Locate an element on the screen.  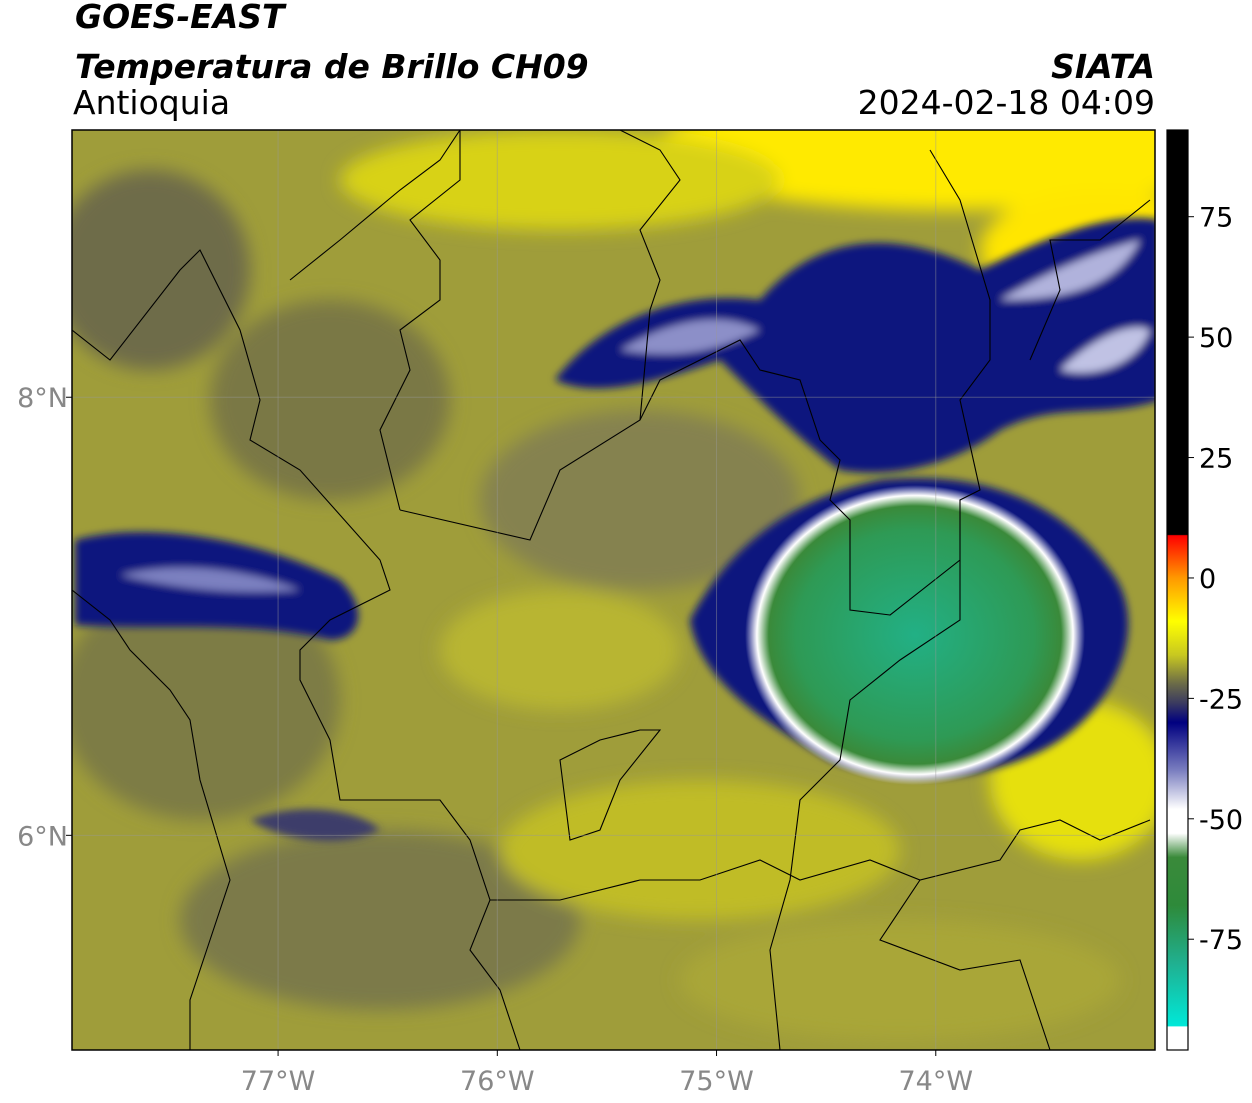
y-tick-label: 6°N is located at coordinates (42, 836).